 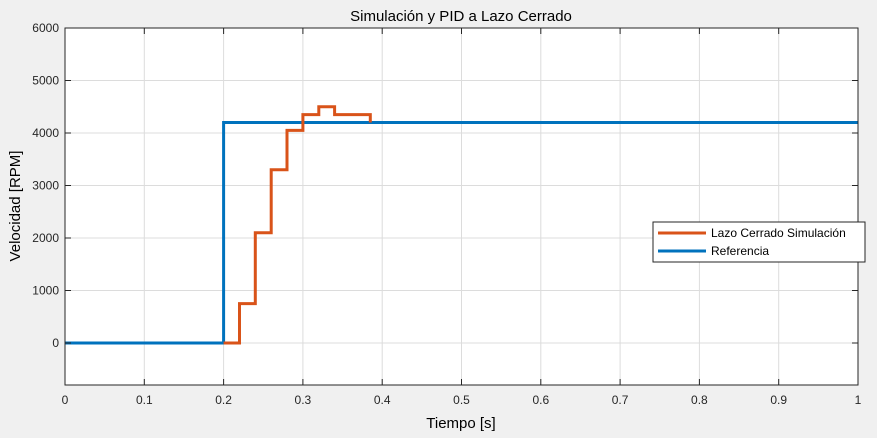 What do you see at coordinates (382, 400) in the screenshot?
I see `x-tick-label: 0.4` at bounding box center [382, 400].